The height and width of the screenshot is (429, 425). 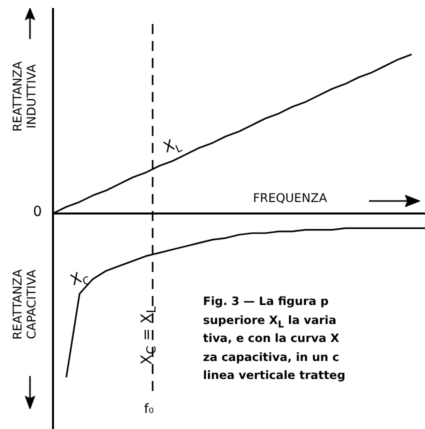 What do you see at coordinates (274, 375) in the screenshot?
I see `annotation: linea verticale tratteg` at bounding box center [274, 375].